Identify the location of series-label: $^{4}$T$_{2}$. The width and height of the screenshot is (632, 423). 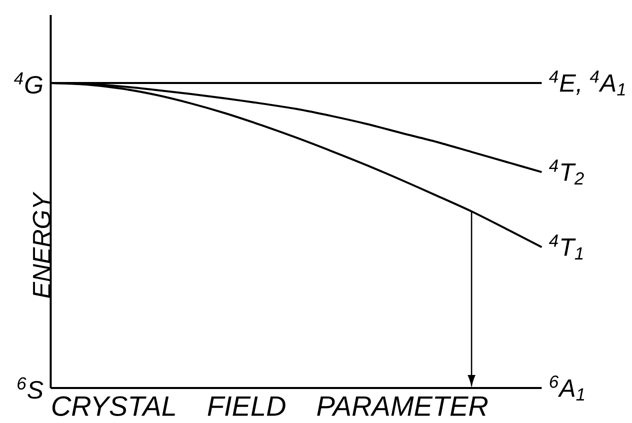
(566, 172).